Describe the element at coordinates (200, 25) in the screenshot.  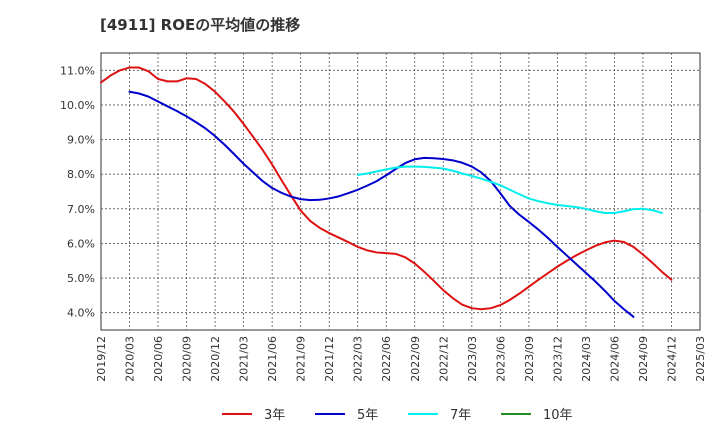
I see `chart-title: [4911] ROEの平均値の推移` at that location.